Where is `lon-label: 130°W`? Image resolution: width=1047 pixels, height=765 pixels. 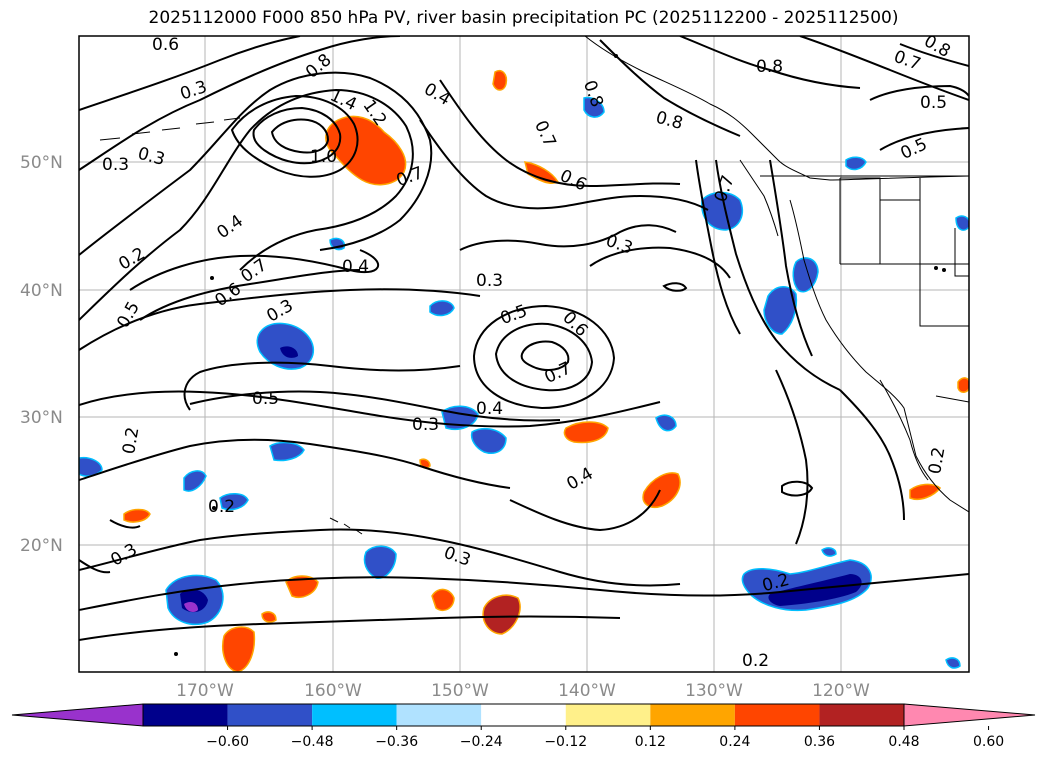 lon-label: 130°W is located at coordinates (714, 691).